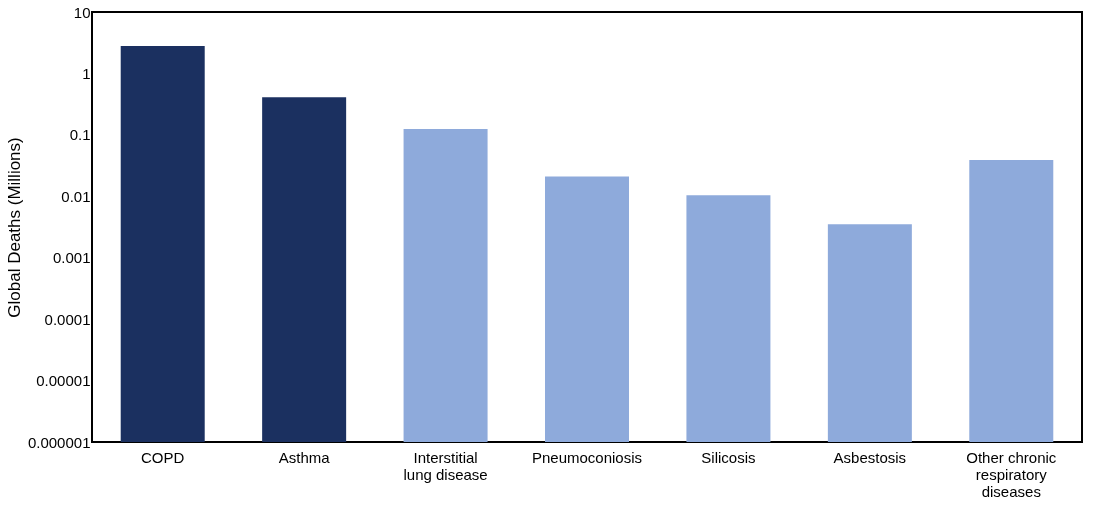  I want to click on y-tick-label: 0.0001, so click(67, 319).